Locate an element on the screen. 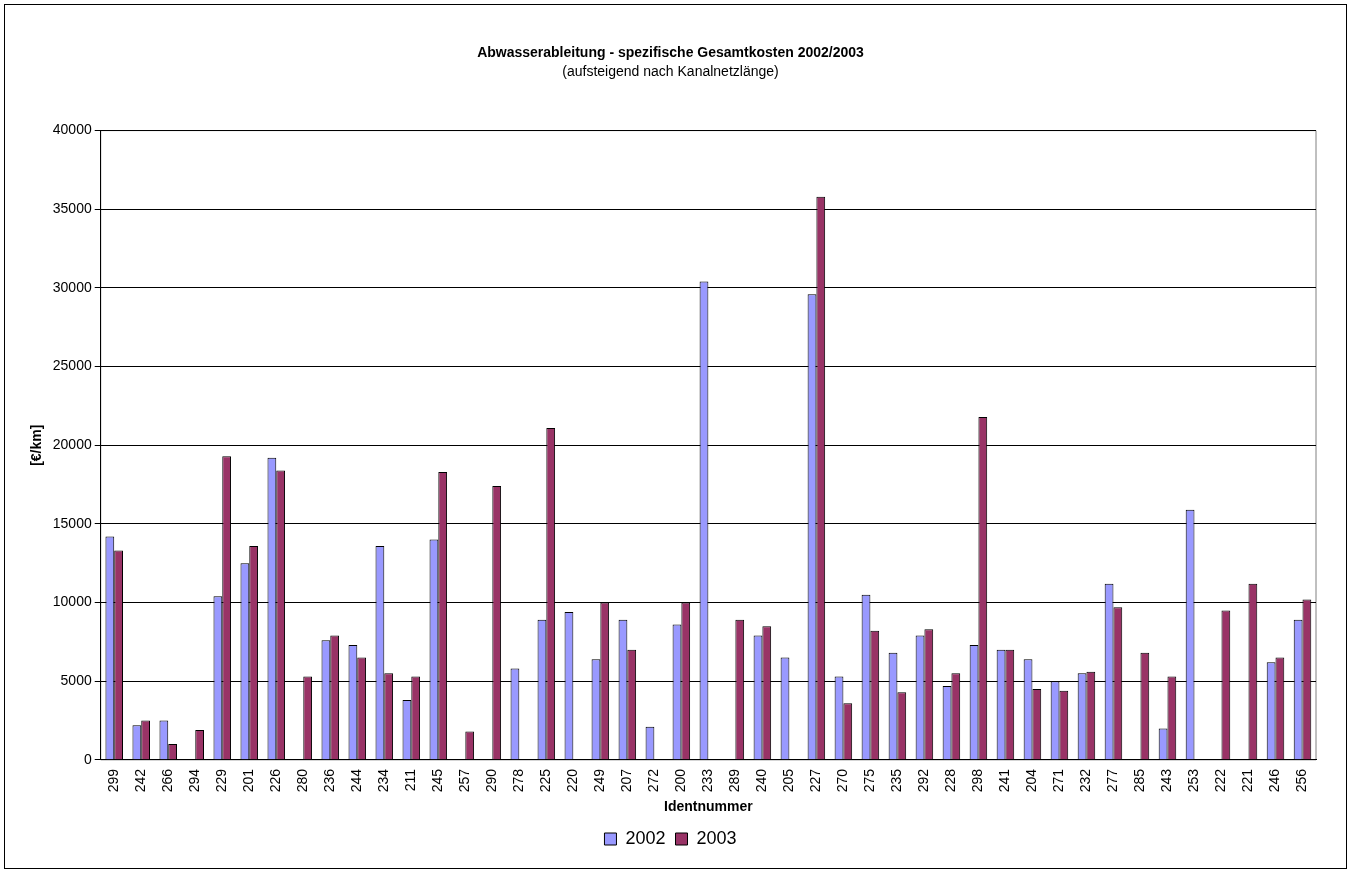 This screenshot has height=875, width=1353. x-tick-label: 232 is located at coordinates (1085, 780).